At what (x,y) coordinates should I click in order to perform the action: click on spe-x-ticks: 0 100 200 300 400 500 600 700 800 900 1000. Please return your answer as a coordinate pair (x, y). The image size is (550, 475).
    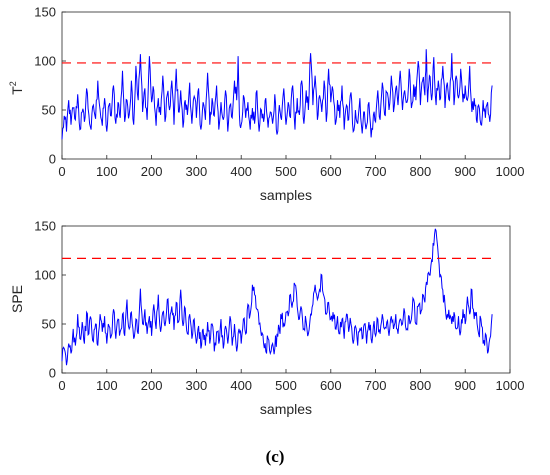
    Looking at the image, I should click on (291, 381).